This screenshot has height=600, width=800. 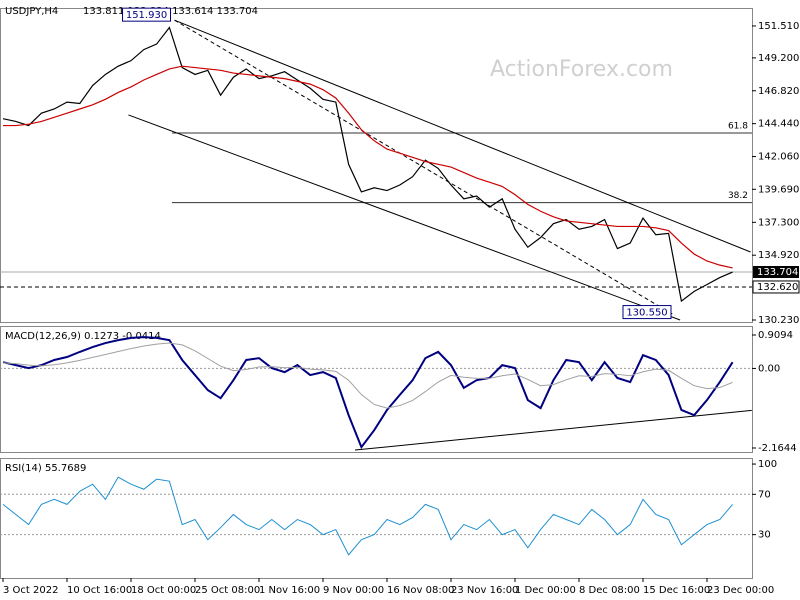 I want to click on y-tick-label: 30, so click(x=764, y=535).